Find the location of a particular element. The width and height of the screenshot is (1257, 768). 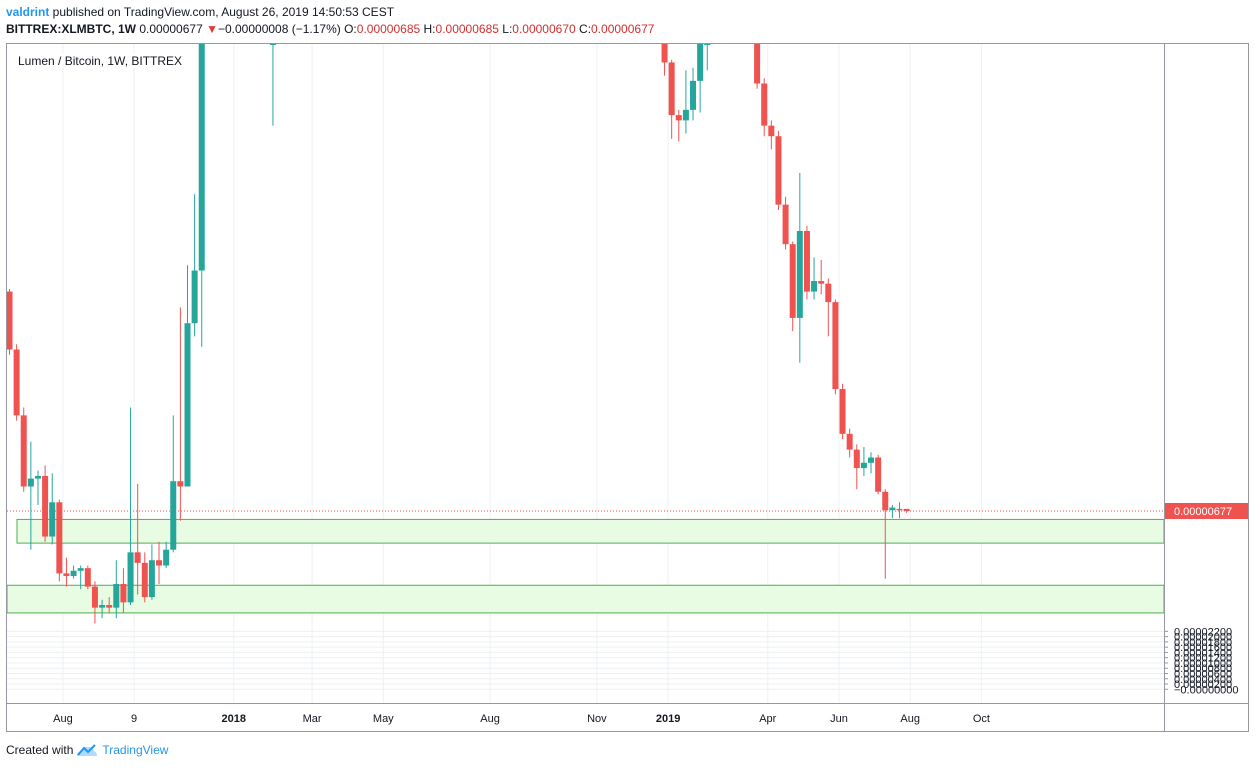

x-tick-label: 2018 is located at coordinates (234, 719).